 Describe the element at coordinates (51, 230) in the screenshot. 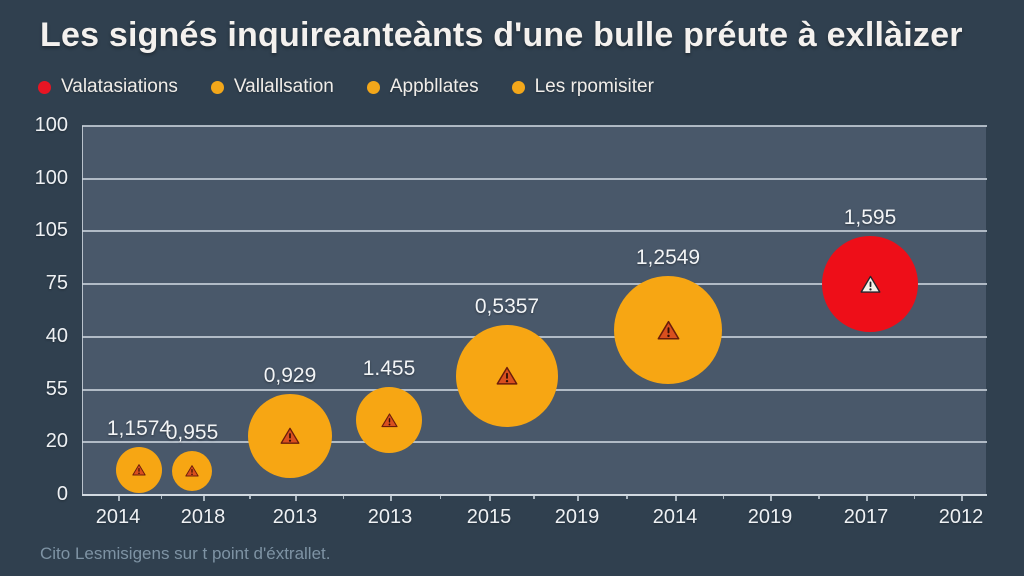

I see `y-axis-tick-label: 105` at that location.